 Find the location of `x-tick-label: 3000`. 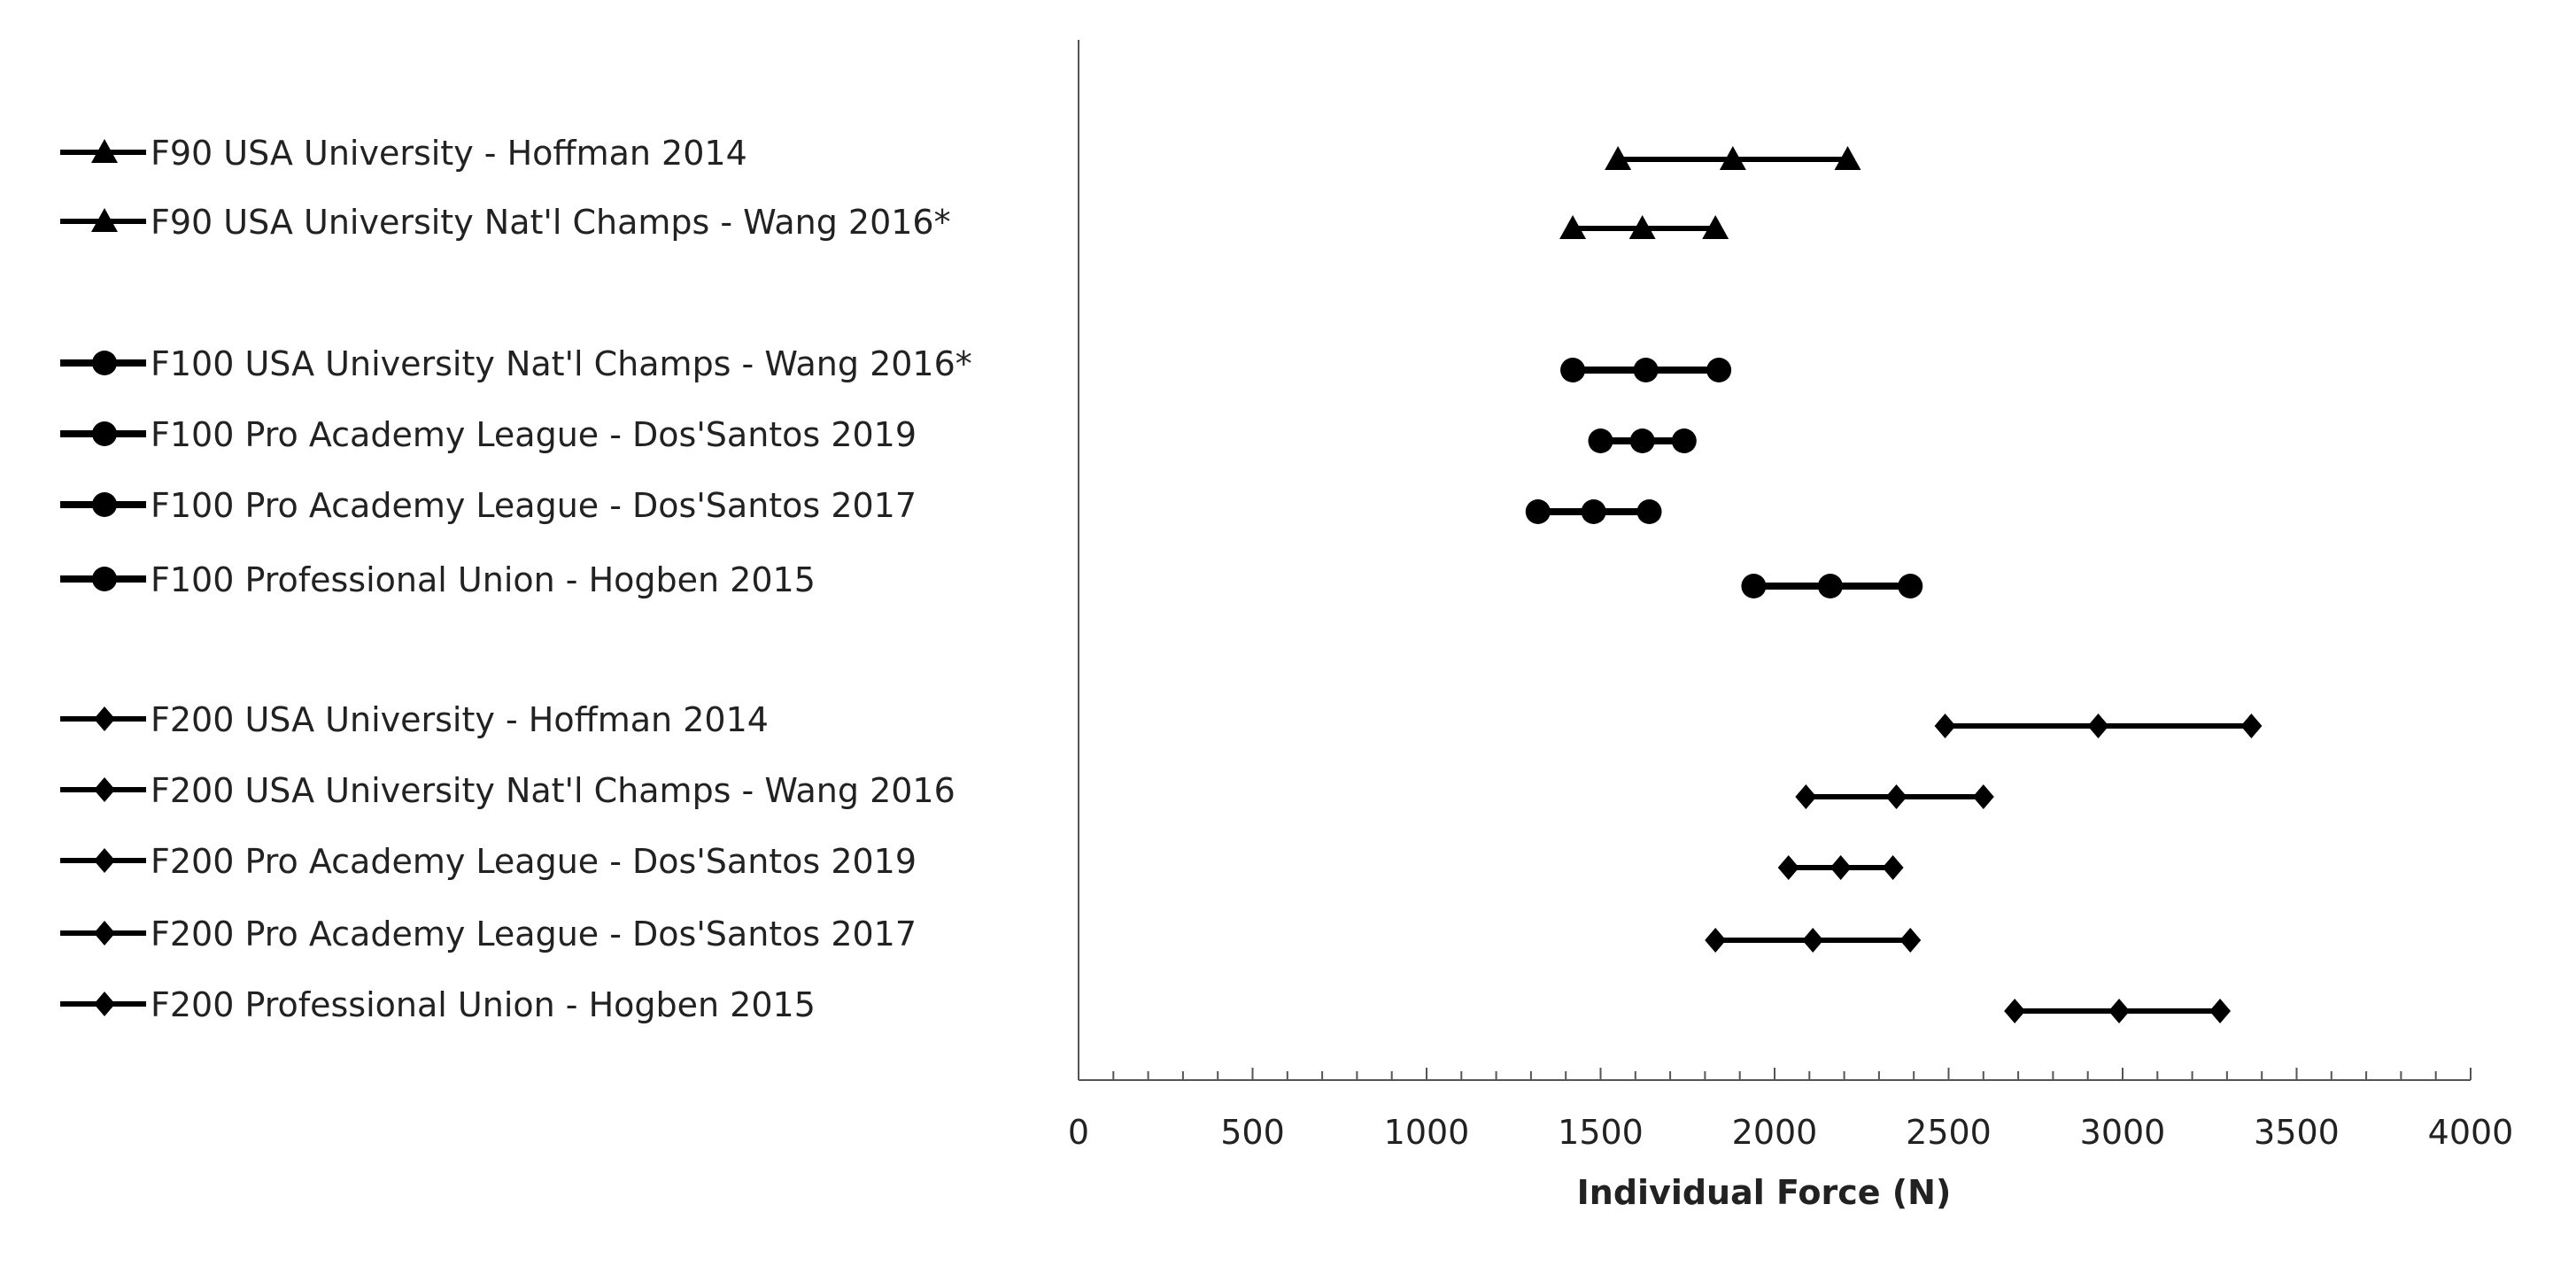

x-tick-label: 3000 is located at coordinates (2123, 1132).